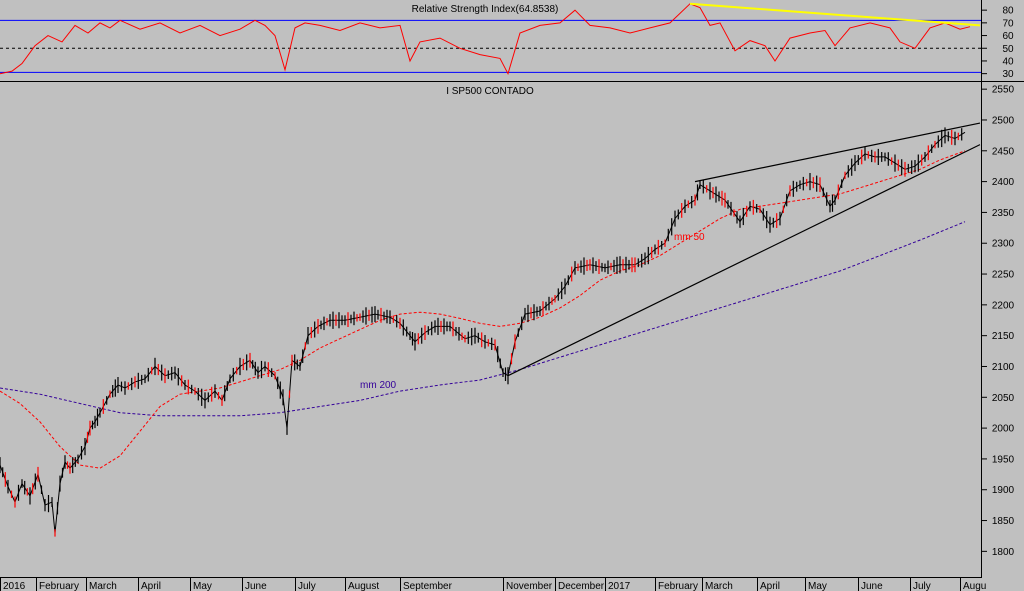 Image resolution: width=1024 pixels, height=591 pixels. Describe the element at coordinates (1008, 36) in the screenshot. I see `rsi-tick-label: 60` at that location.